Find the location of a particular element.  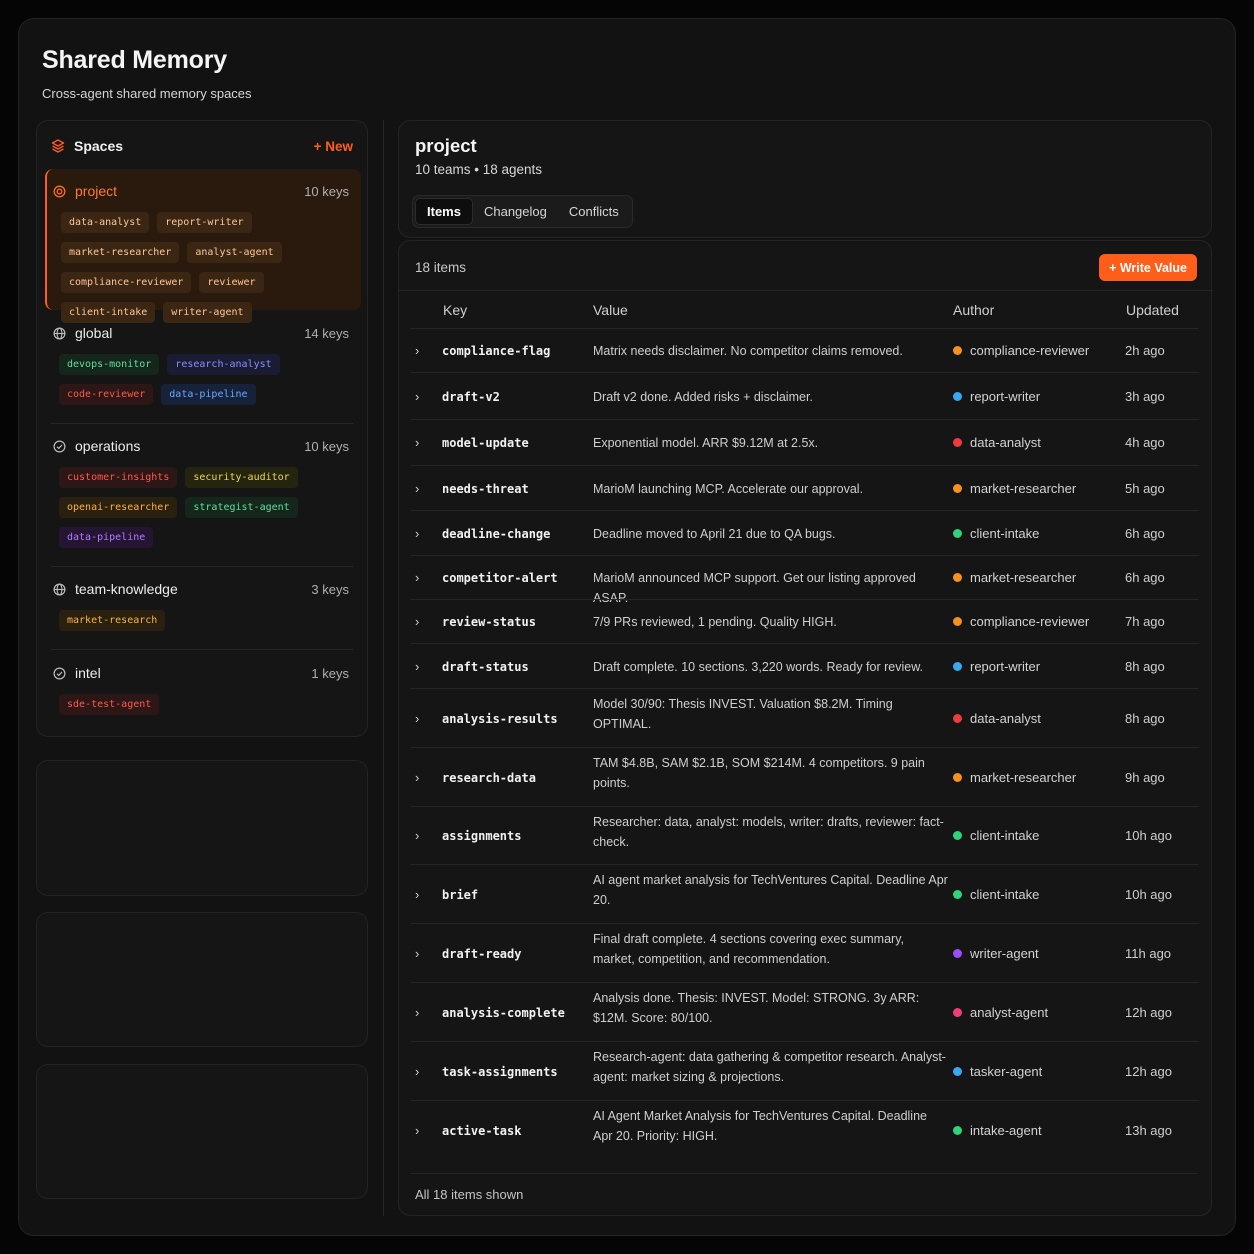

item-updated: 7h ago is located at coordinates (1145, 621).